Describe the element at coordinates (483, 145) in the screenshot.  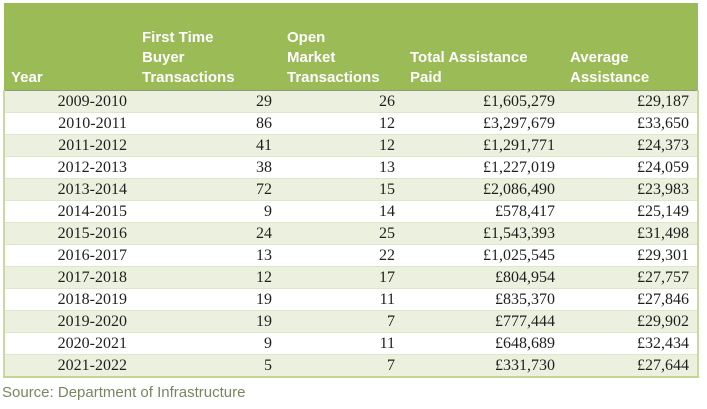
I see `cell-total-assistance-paid: £1,291,771` at that location.